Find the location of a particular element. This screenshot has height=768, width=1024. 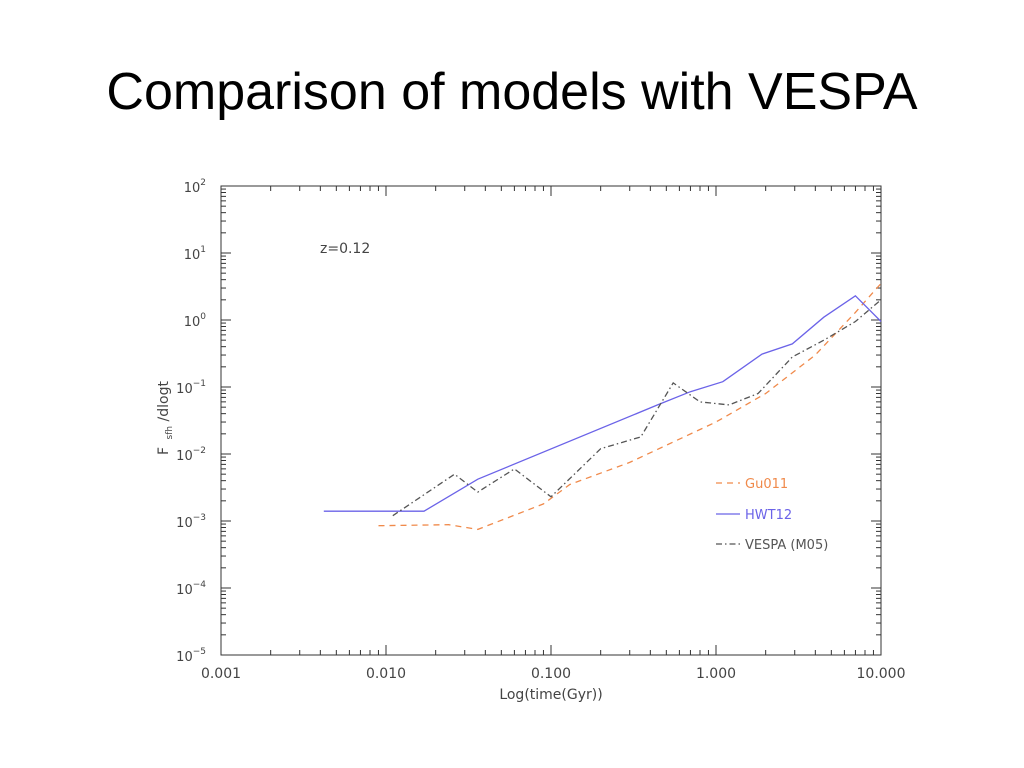

x-axis-label: Log(time(Gyr)) is located at coordinates (550, 695).